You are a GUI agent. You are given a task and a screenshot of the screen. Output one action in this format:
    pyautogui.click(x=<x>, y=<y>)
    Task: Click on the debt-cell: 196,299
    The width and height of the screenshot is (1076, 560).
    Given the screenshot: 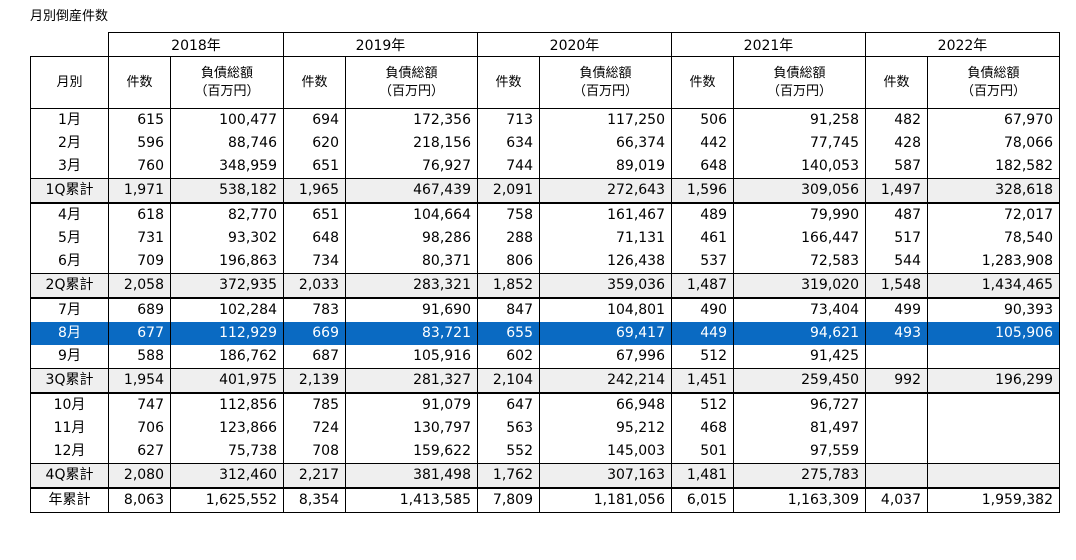 What is the action you would take?
    pyautogui.click(x=993, y=381)
    